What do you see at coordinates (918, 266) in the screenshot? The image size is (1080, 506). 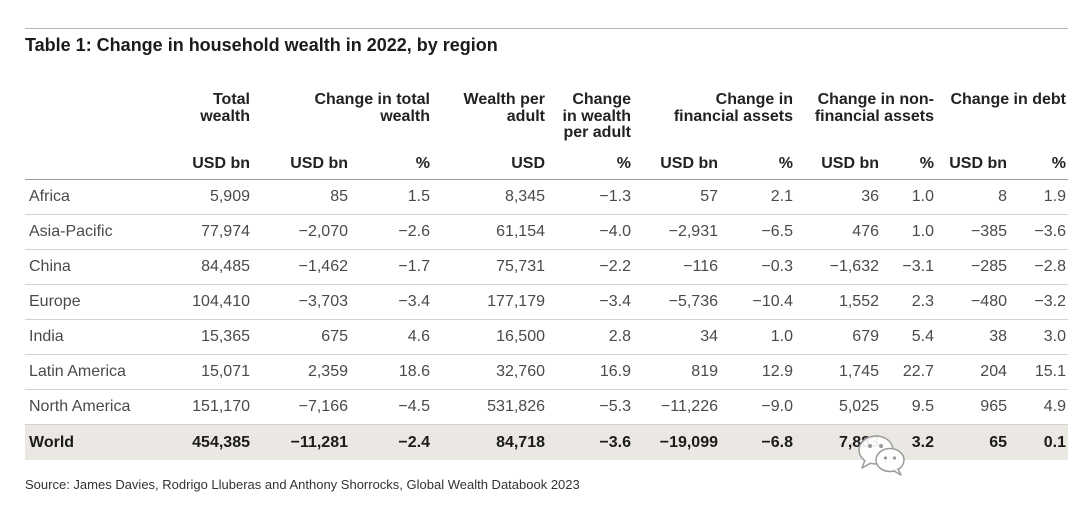 I see `change-nonfinancial-assets-pct-value: −3.1` at bounding box center [918, 266].